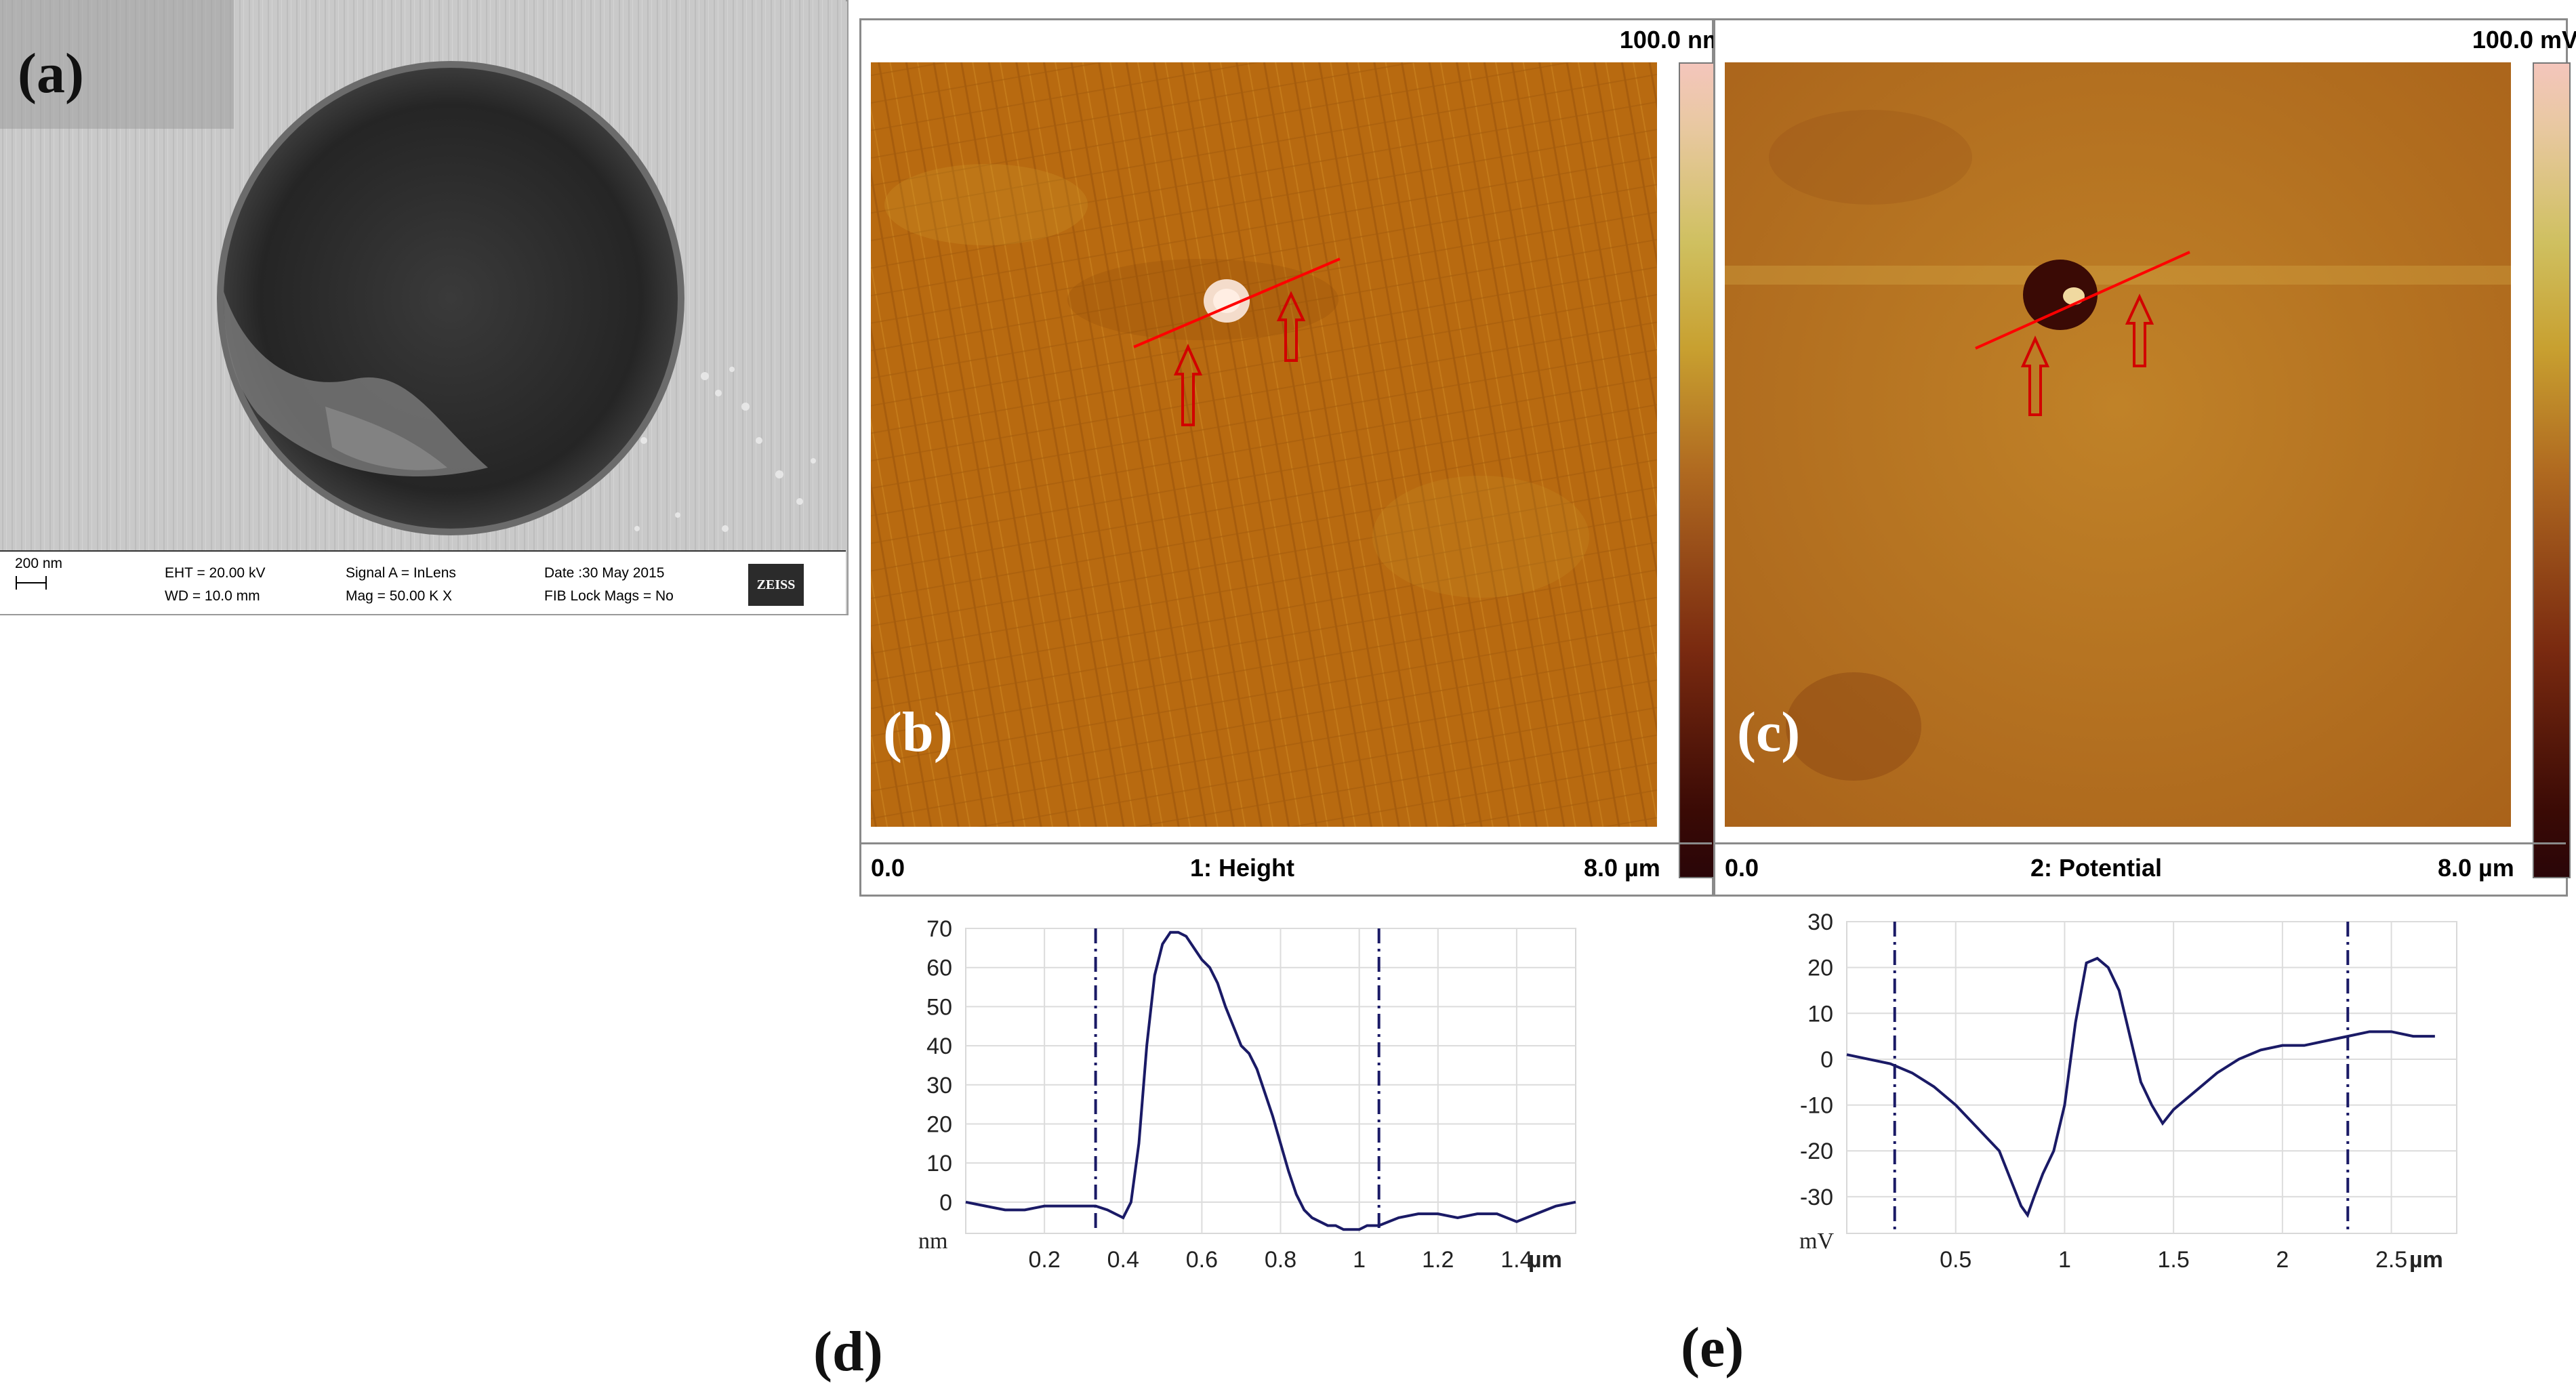 The height and width of the screenshot is (1394, 2576). Describe the element at coordinates (1672, 40) in the screenshot. I see `height-scale-max: 100.0 nm` at that location.